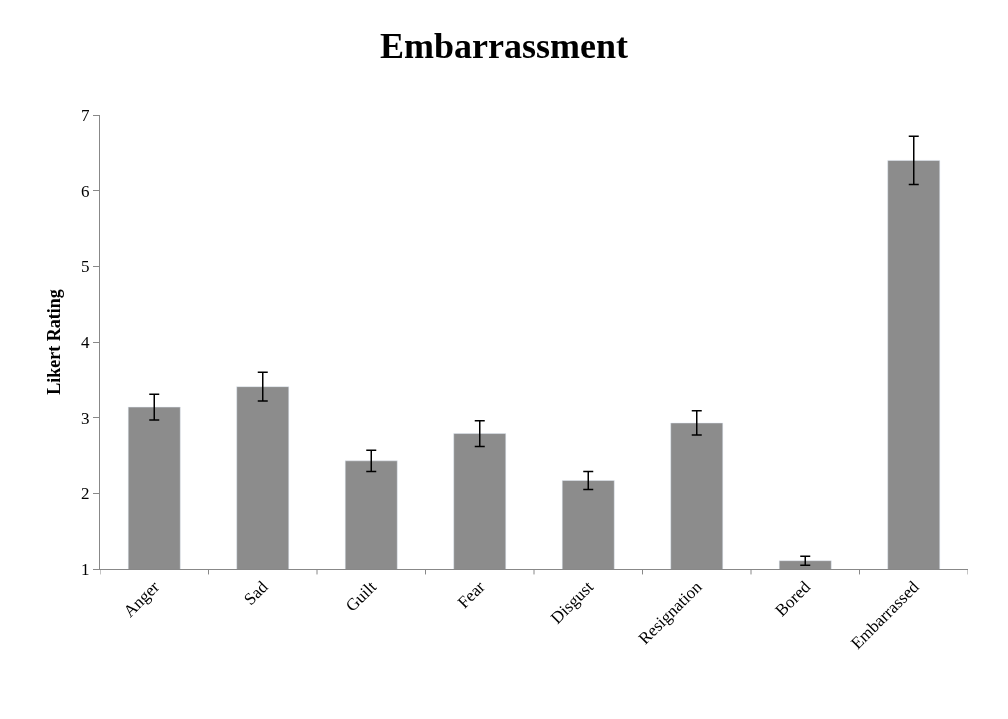 The image size is (1008, 719). What do you see at coordinates (86, 342) in the screenshot?
I see `y-tick-label: 4` at bounding box center [86, 342].